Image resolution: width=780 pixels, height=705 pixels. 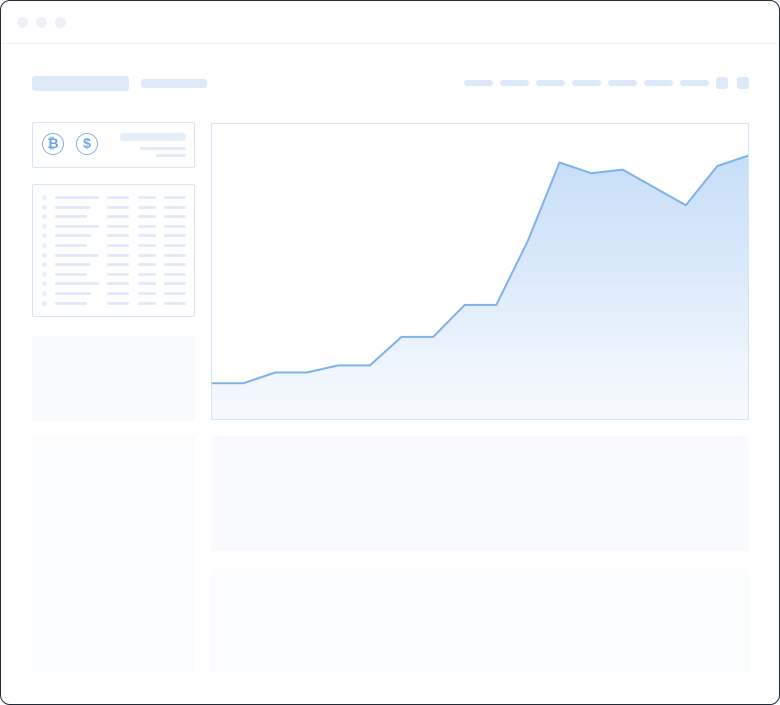 What do you see at coordinates (390, 22) in the screenshot?
I see `title-bar` at bounding box center [390, 22].